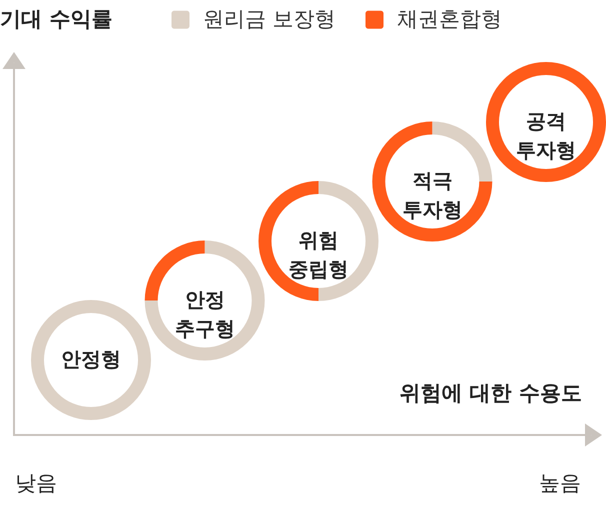 The height and width of the screenshot is (506, 606). What do you see at coordinates (36, 483) in the screenshot?
I see `text: 낮음` at bounding box center [36, 483].